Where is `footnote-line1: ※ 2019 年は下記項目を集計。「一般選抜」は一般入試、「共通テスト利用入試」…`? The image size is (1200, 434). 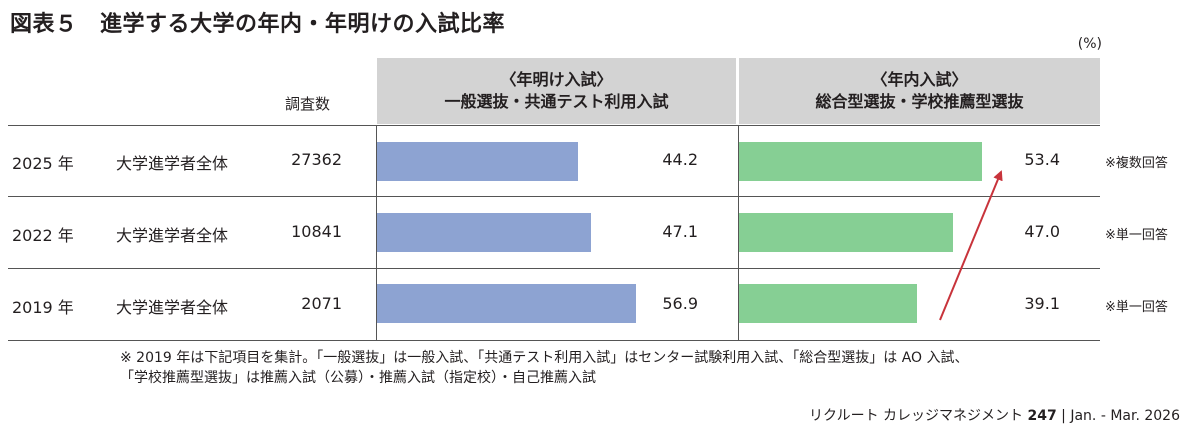 footnote-line1: ※ 2019 年は下記項目を集計。「一般選抜」は一般入試、「共通テスト利用入試」… is located at coordinates (544, 358).